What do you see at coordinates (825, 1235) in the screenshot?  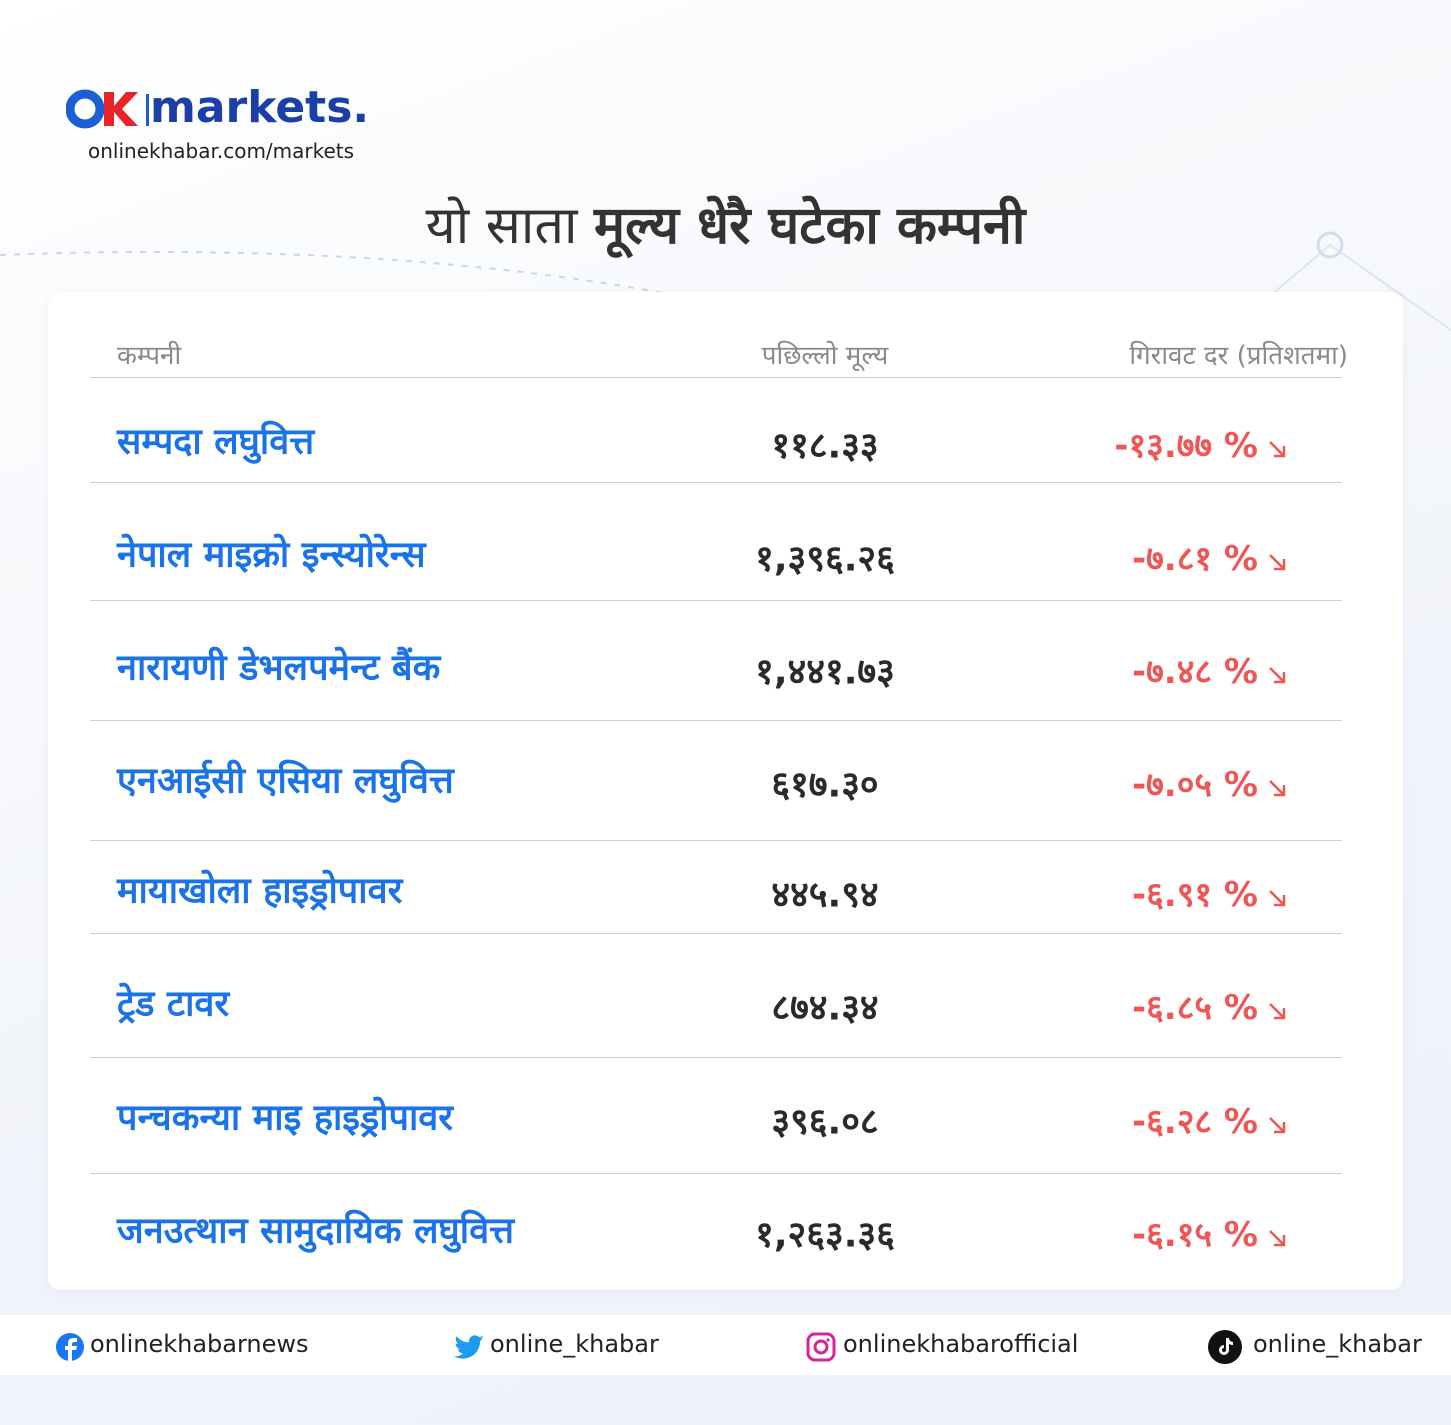 I see `last-price: १,२६३.३६` at bounding box center [825, 1235].